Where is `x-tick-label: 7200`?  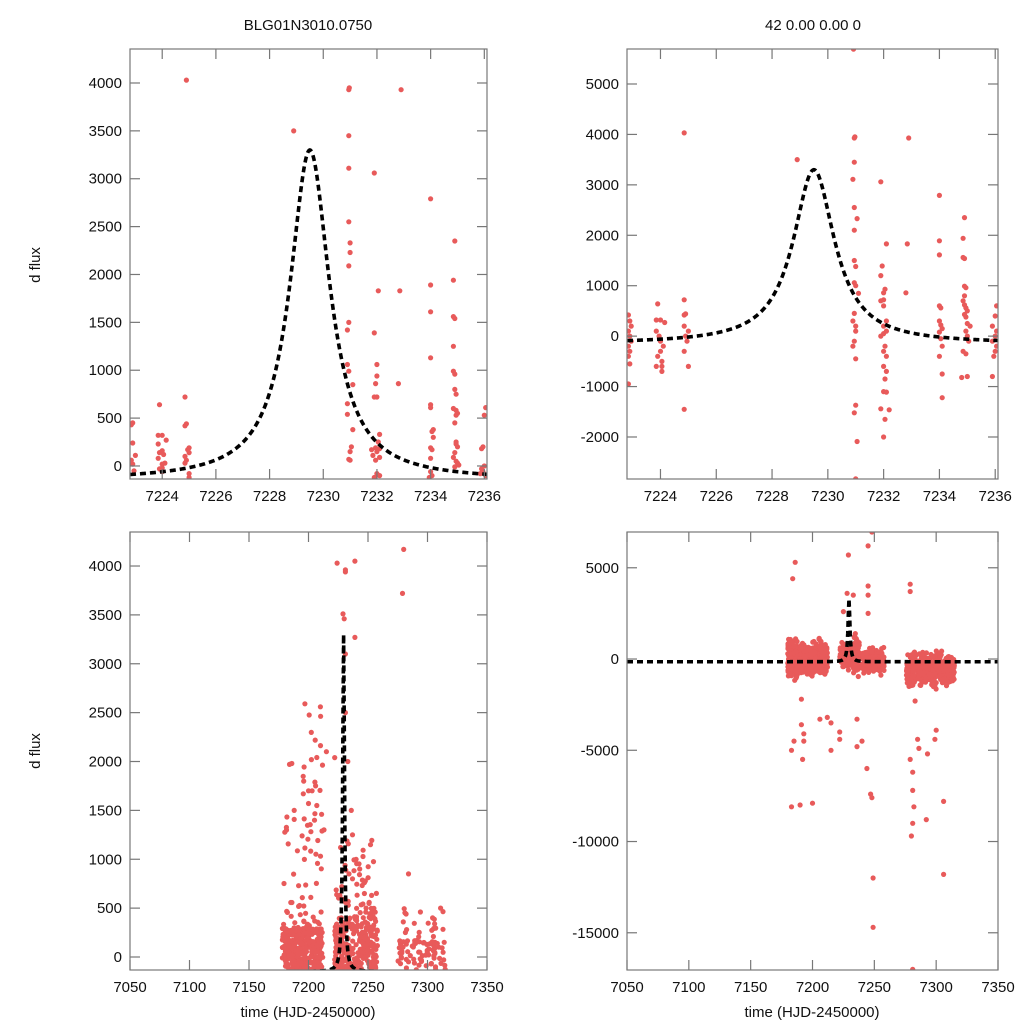 x-tick-label: 7200 is located at coordinates (308, 987).